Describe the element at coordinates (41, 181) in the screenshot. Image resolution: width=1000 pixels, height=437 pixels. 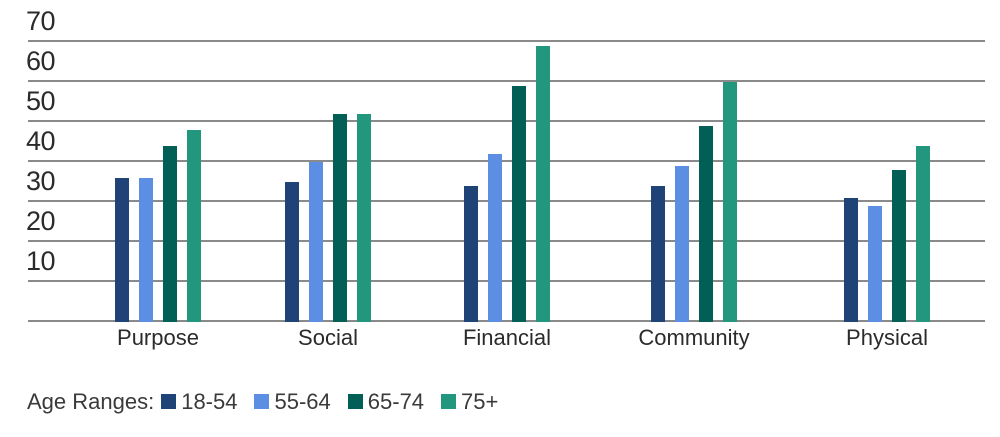
I see `y-axis-tick-label: 30` at that location.